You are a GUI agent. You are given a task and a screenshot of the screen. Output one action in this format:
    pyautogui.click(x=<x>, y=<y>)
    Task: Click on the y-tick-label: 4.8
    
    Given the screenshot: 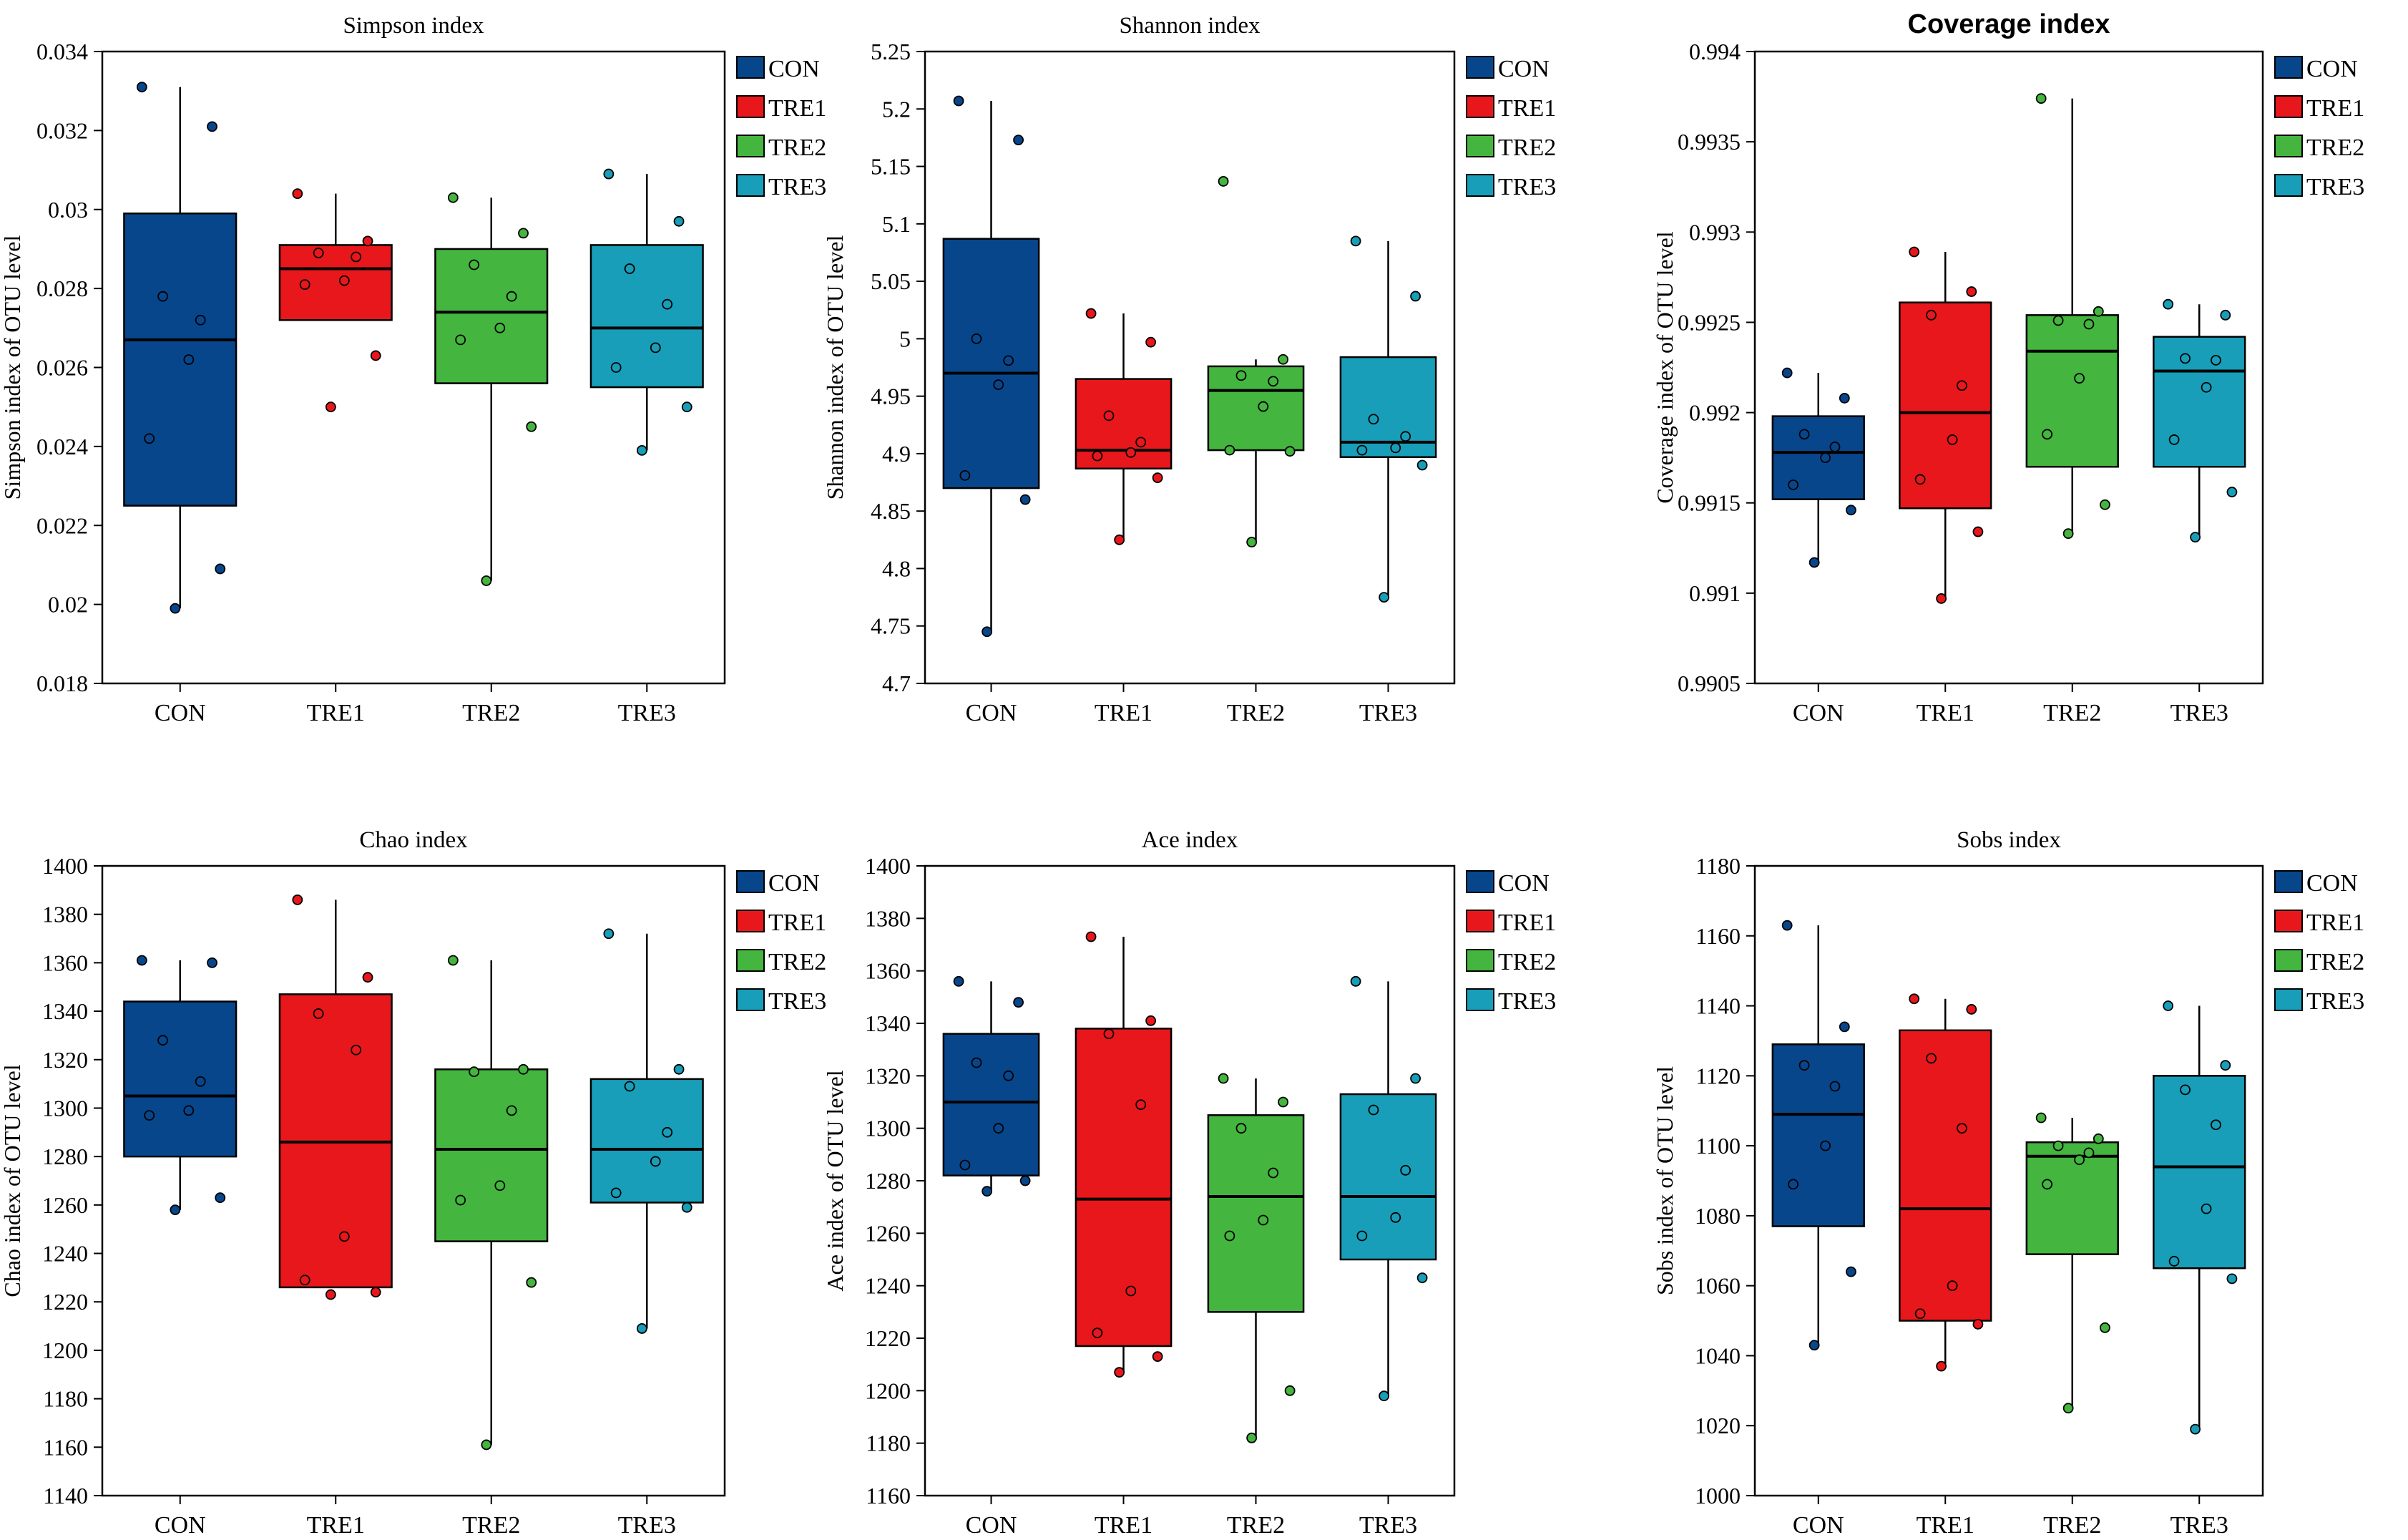 What is the action you would take?
    pyautogui.click(x=896, y=568)
    